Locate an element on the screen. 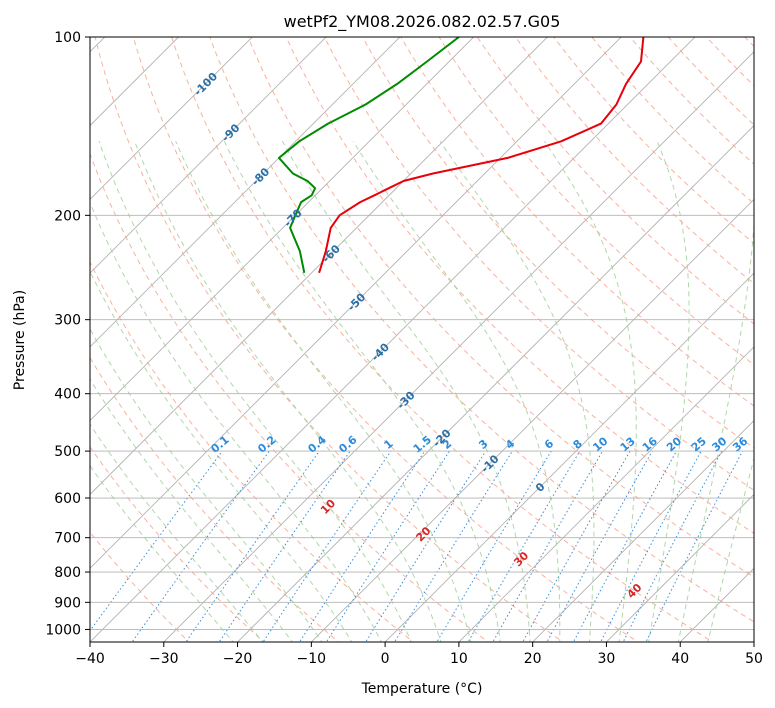 The image size is (775, 708). isotherm-label: -50 is located at coordinates (356, 301).